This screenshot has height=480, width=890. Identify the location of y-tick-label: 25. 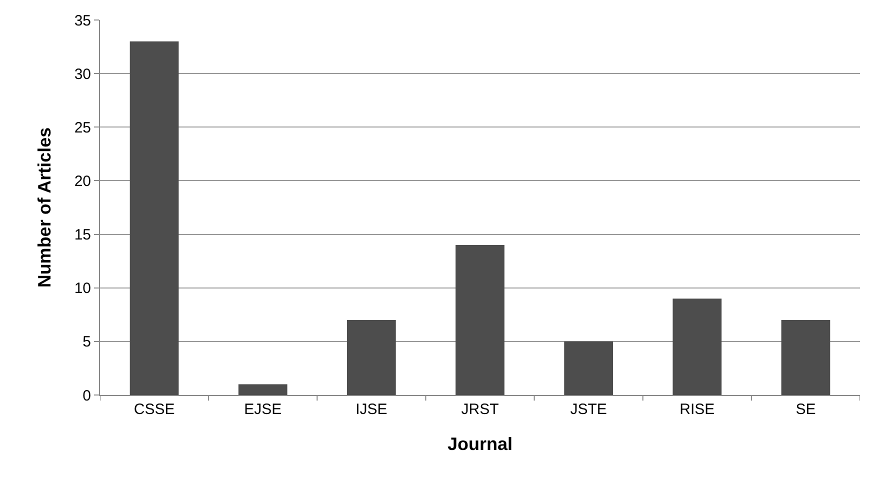
(82, 127).